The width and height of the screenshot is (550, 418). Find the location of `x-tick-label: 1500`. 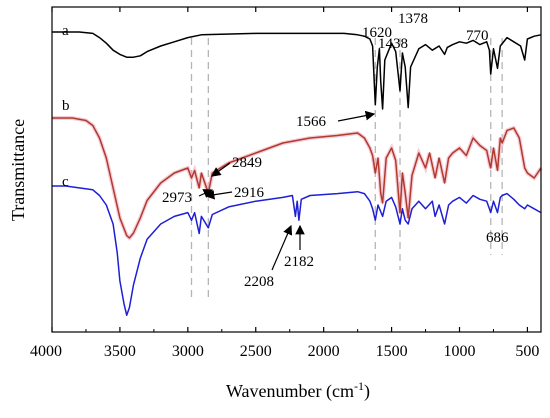

x-tick-label: 1500 is located at coordinates (392, 351).